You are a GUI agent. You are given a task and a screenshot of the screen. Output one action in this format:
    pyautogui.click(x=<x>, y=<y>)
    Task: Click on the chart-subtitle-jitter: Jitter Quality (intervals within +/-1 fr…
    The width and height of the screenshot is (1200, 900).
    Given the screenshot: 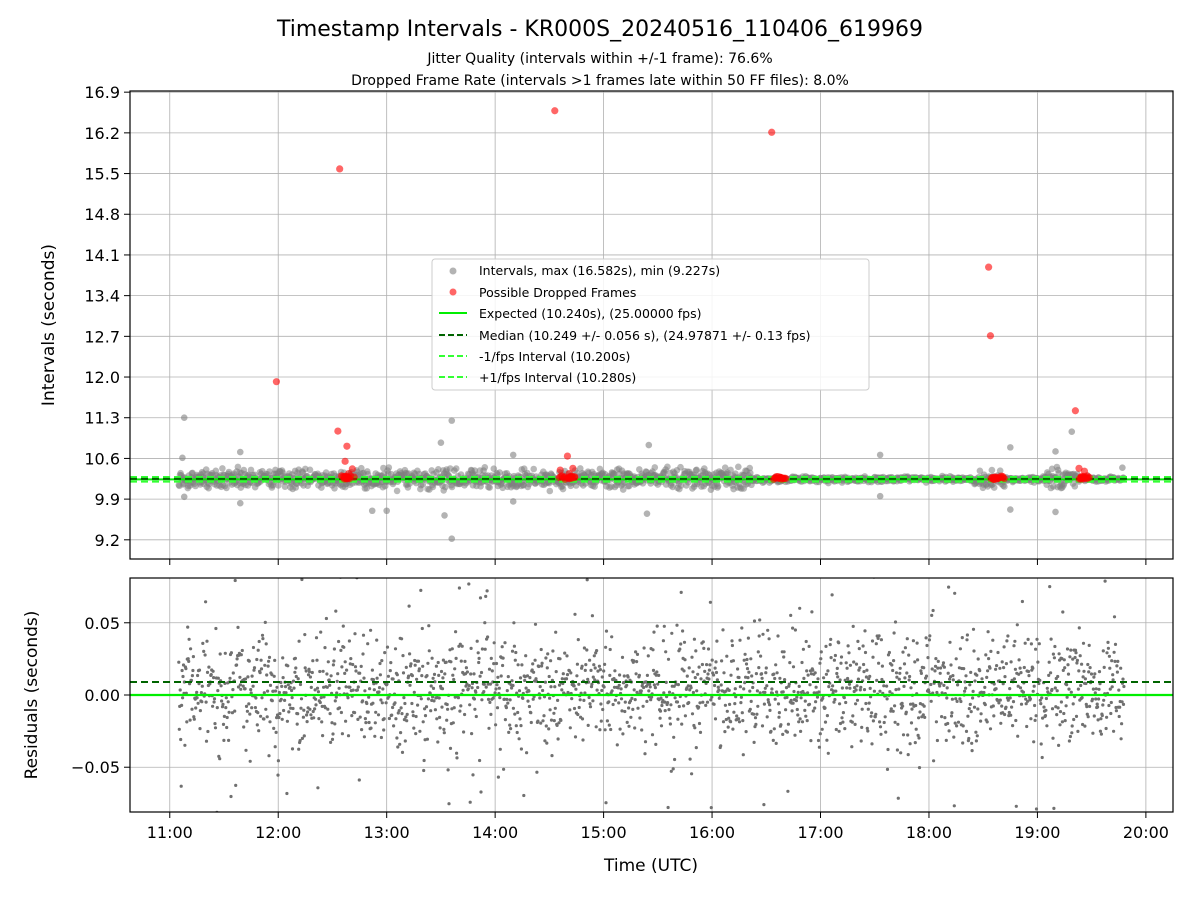 What is the action you would take?
    pyautogui.click(x=599, y=59)
    